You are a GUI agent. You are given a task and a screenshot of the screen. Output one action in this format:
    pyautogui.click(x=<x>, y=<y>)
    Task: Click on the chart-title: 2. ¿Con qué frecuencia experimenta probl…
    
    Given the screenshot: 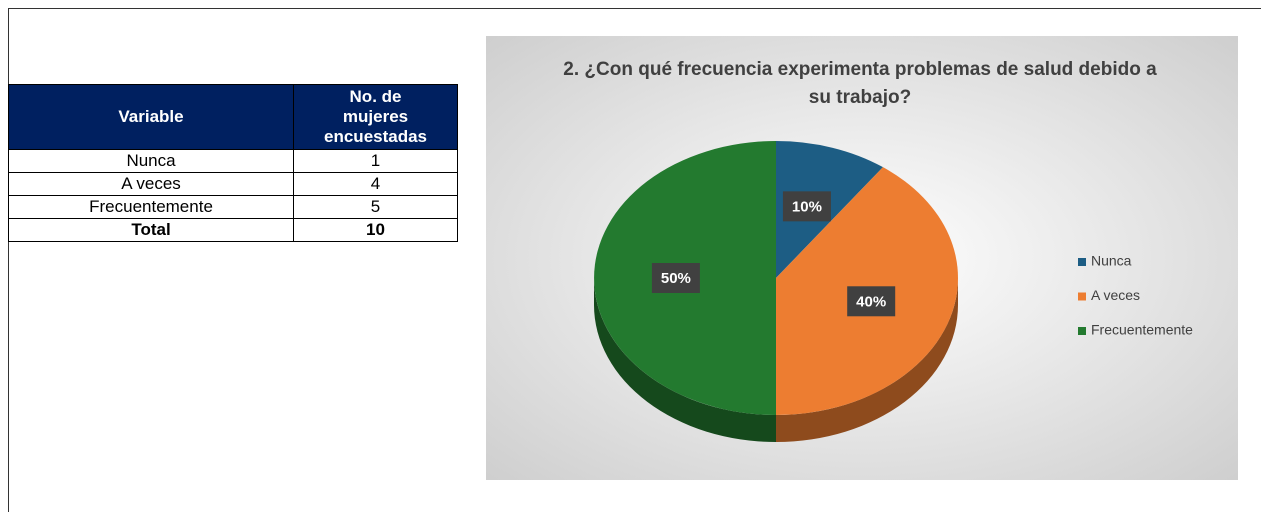 What is the action you would take?
    pyautogui.click(x=860, y=83)
    